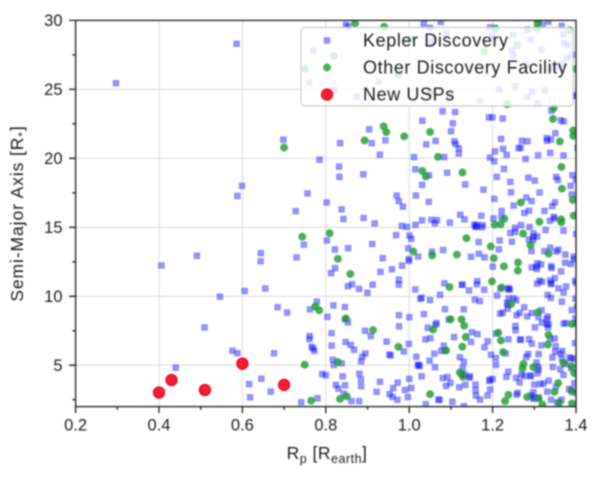 Image resolution: width=600 pixels, height=479 pixels. Describe the element at coordinates (53, 21) in the screenshot. I see `svg-text: 30` at that location.